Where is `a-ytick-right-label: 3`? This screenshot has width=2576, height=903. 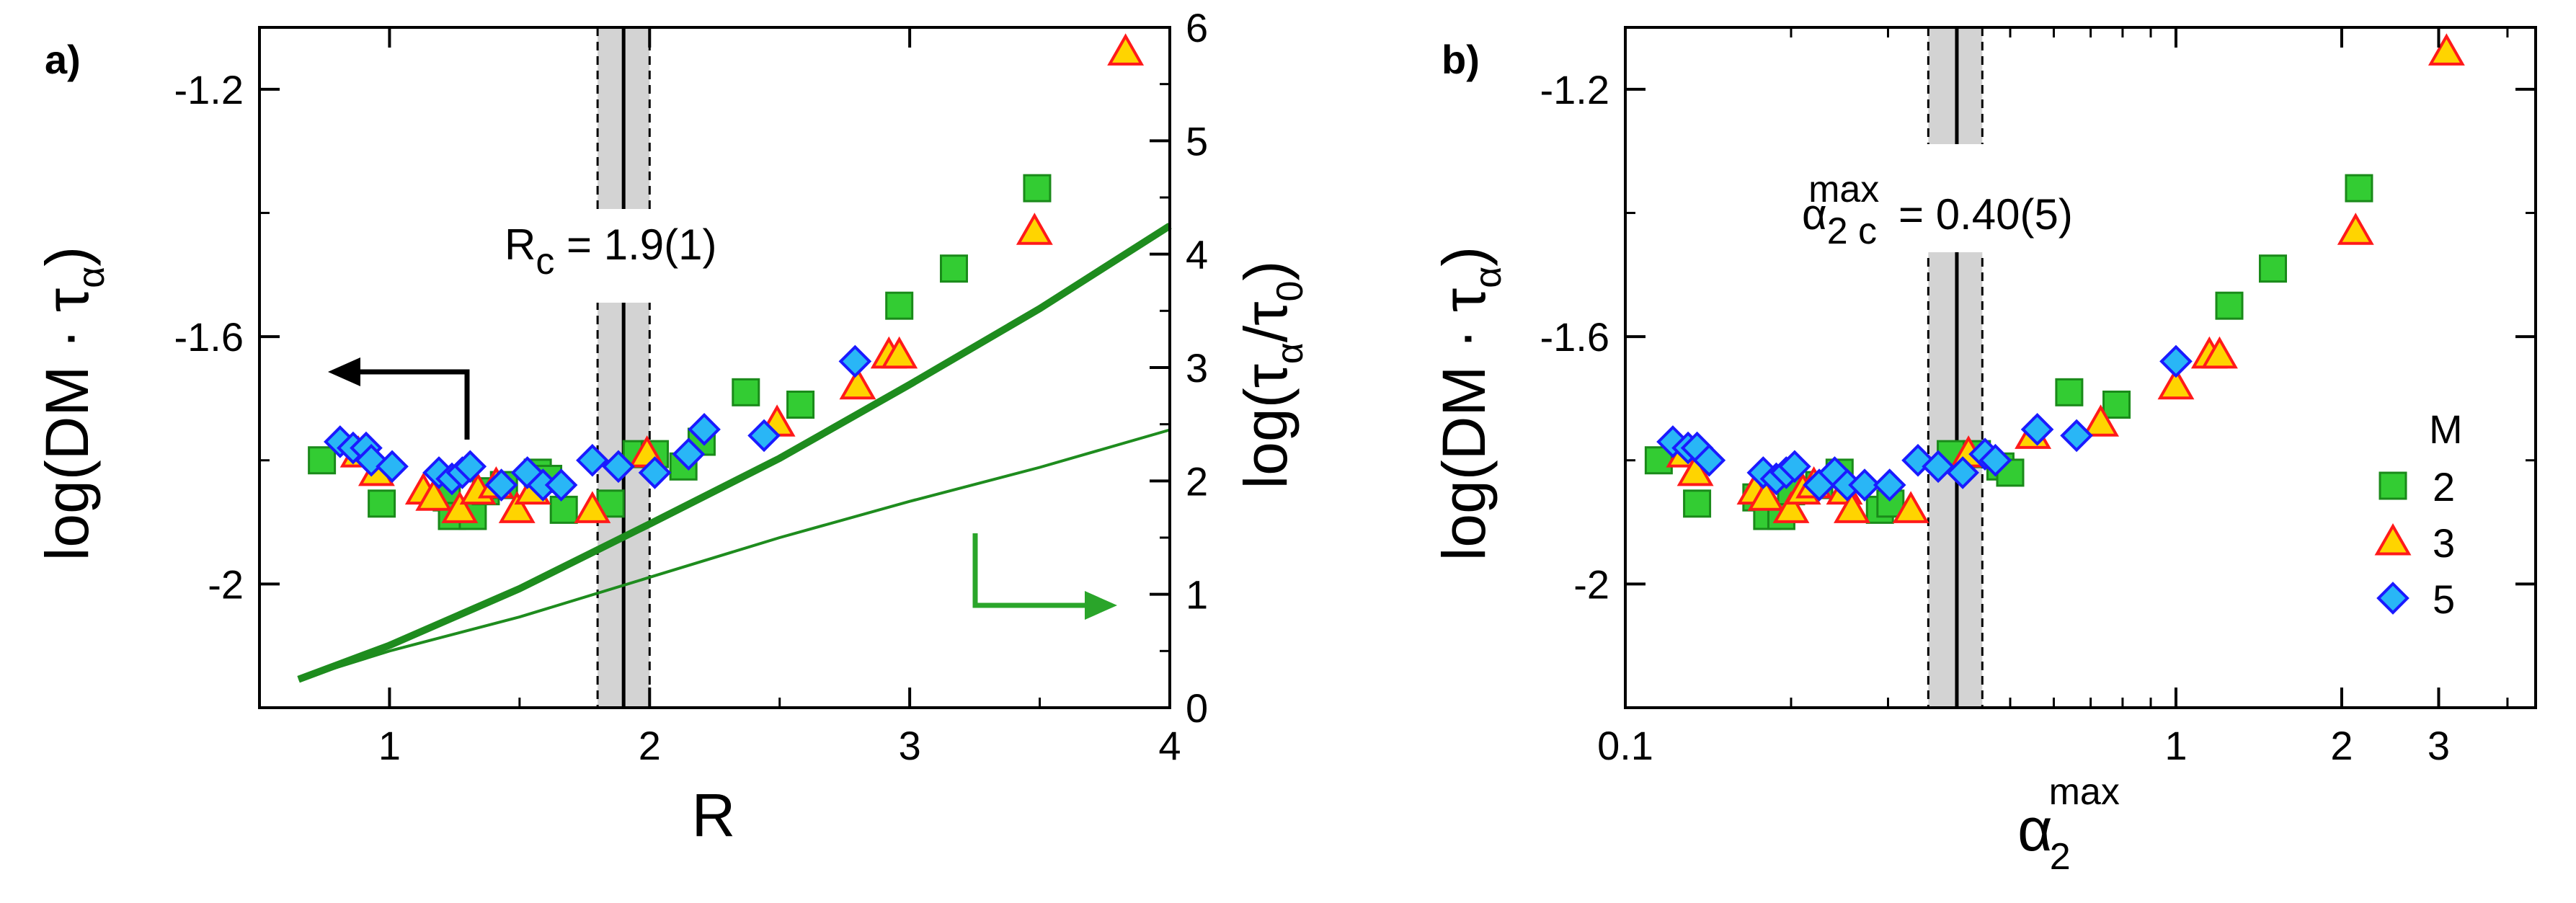
a-ytick-right-label: 3 is located at coordinates (1197, 368).